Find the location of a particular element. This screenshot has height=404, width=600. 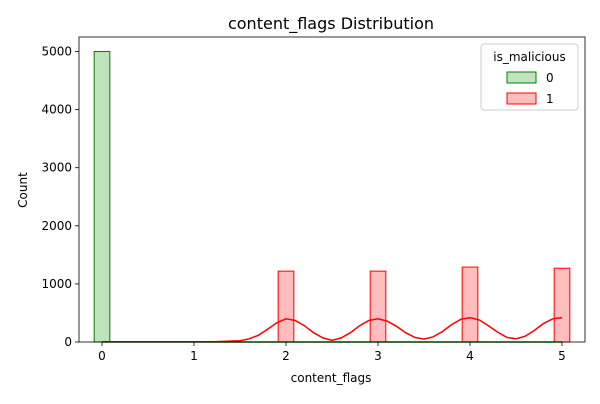

legend: is_malicious 0 1 is located at coordinates (529, 77).